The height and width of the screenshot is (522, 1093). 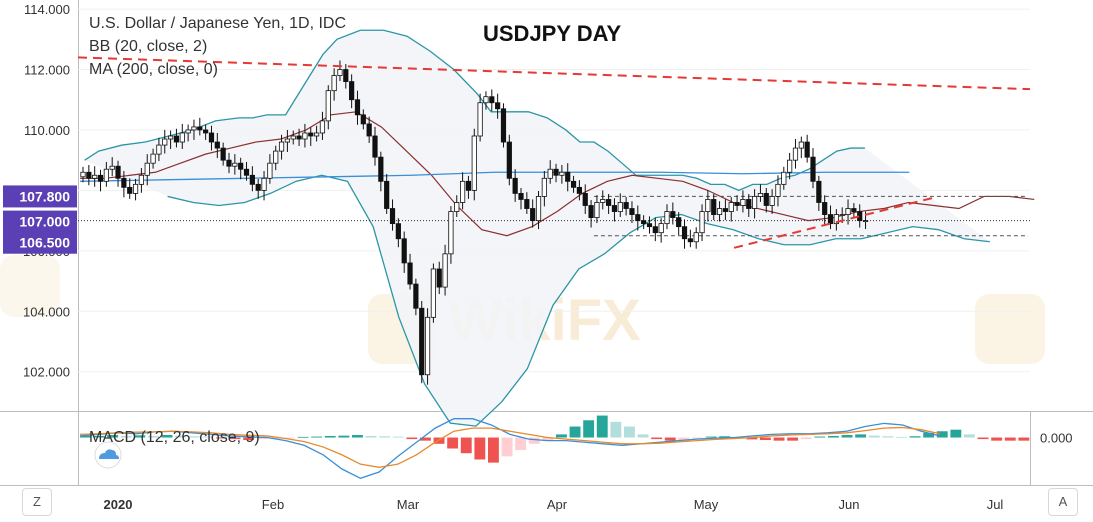 I want to click on auto-scale-button: A, so click(x=1063, y=502).